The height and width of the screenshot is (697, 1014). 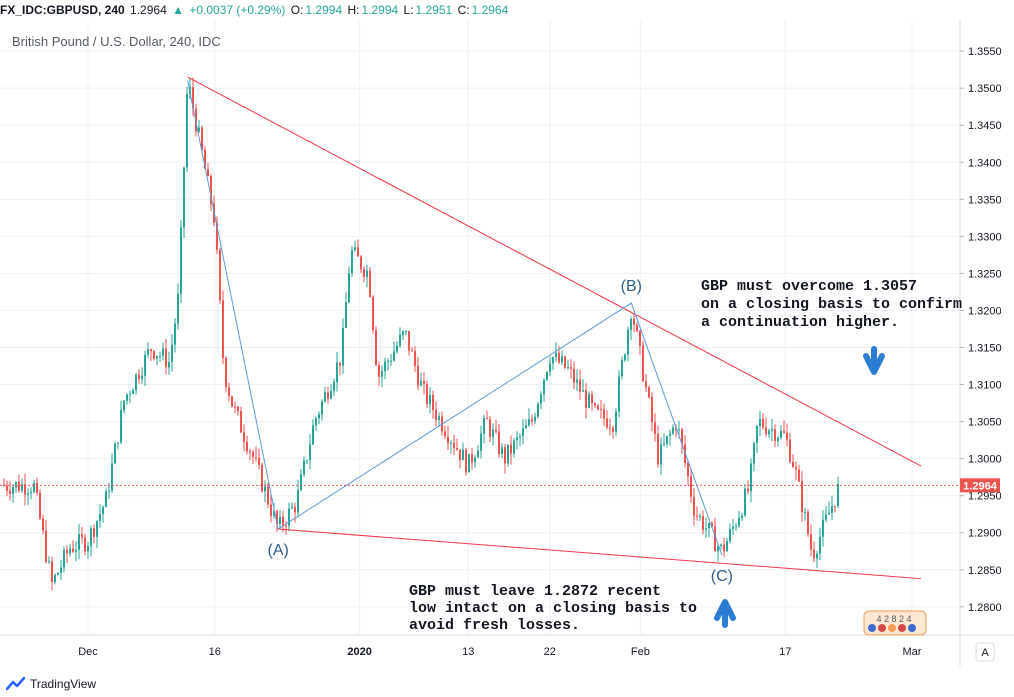 What do you see at coordinates (985, 652) in the screenshot?
I see `auto-scale-button: A` at bounding box center [985, 652].